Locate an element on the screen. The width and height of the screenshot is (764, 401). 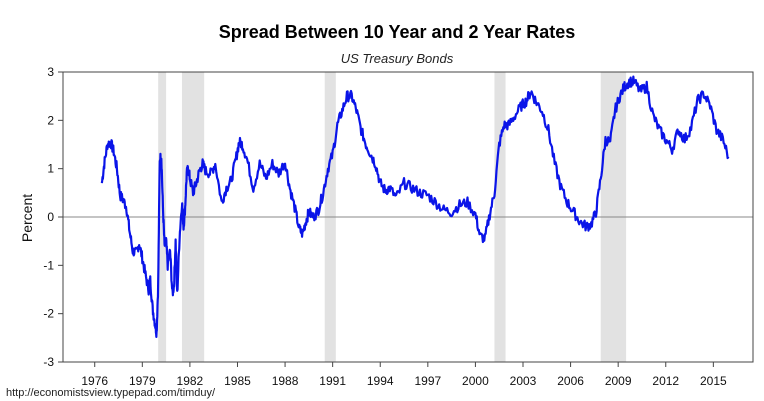
chart-subtitle: US Treasury Bonds is located at coordinates (397, 58).